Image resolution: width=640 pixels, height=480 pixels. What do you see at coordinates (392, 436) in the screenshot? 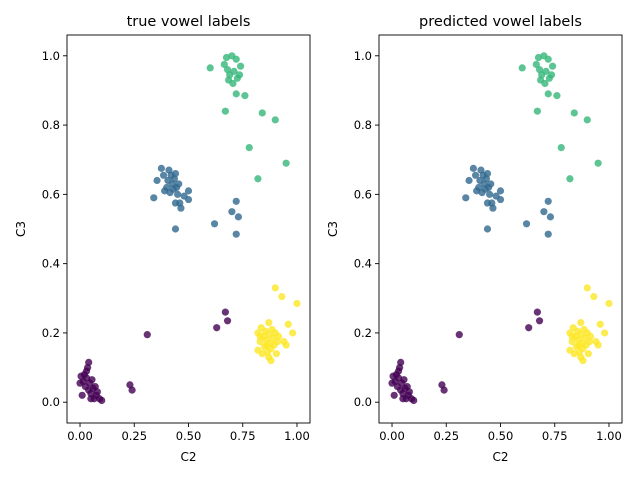
I see `x-tick-label: 0.00` at bounding box center [392, 436].